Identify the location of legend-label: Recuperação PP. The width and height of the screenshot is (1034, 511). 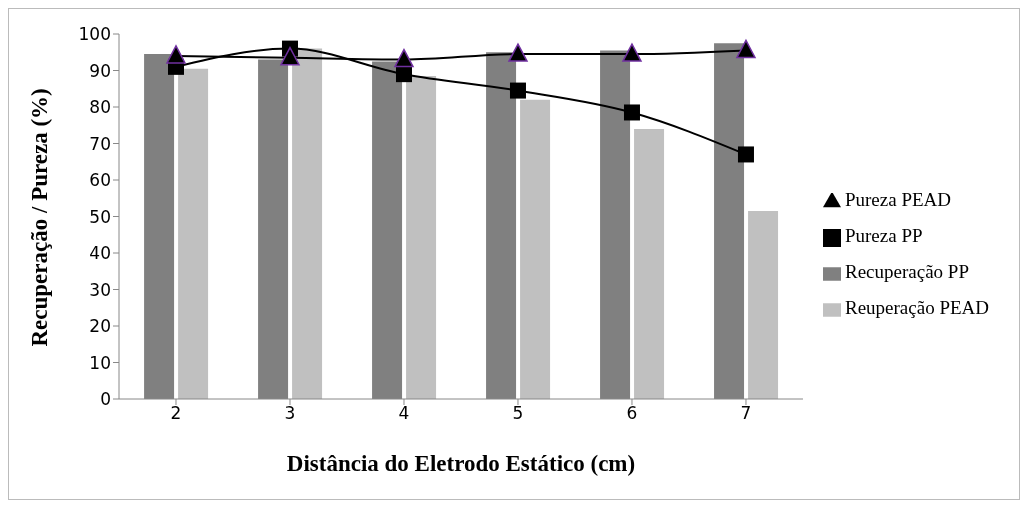
(906, 271).